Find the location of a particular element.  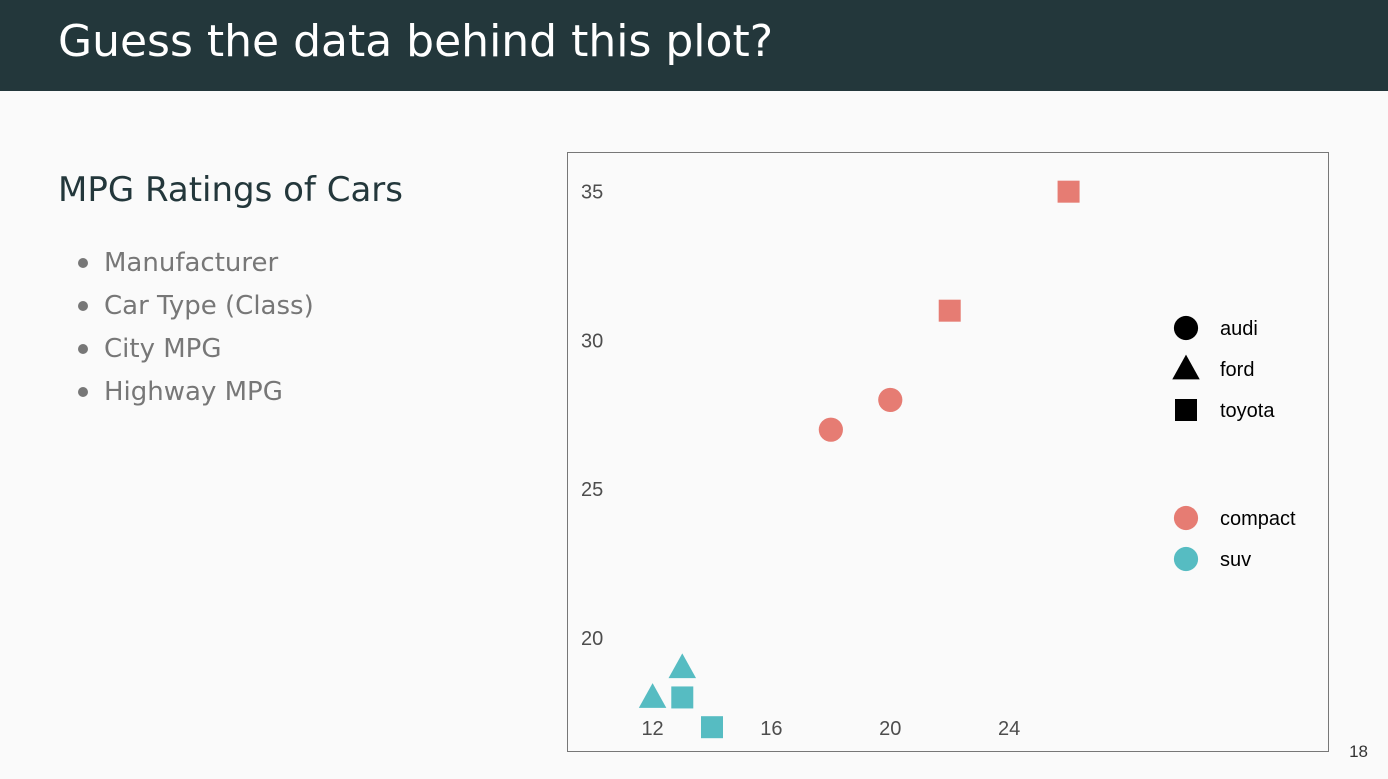

bullet-item: City MPG is located at coordinates (186, 349).